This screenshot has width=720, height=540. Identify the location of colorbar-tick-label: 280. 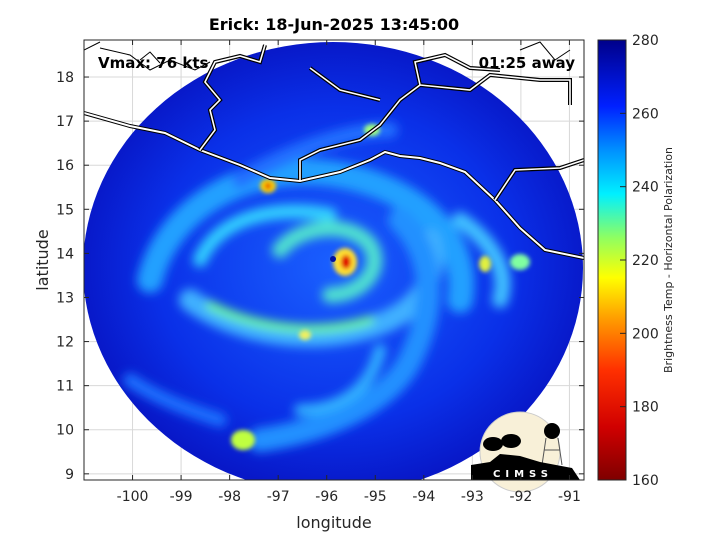
(645, 41).